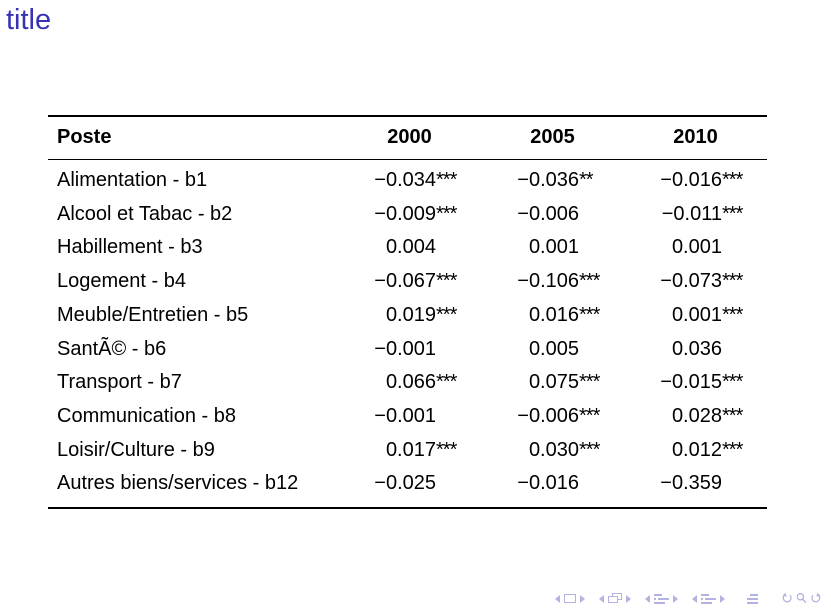 This screenshot has height=612, width=831. What do you see at coordinates (661, 598) in the screenshot?
I see `subsection-icon` at bounding box center [661, 598].